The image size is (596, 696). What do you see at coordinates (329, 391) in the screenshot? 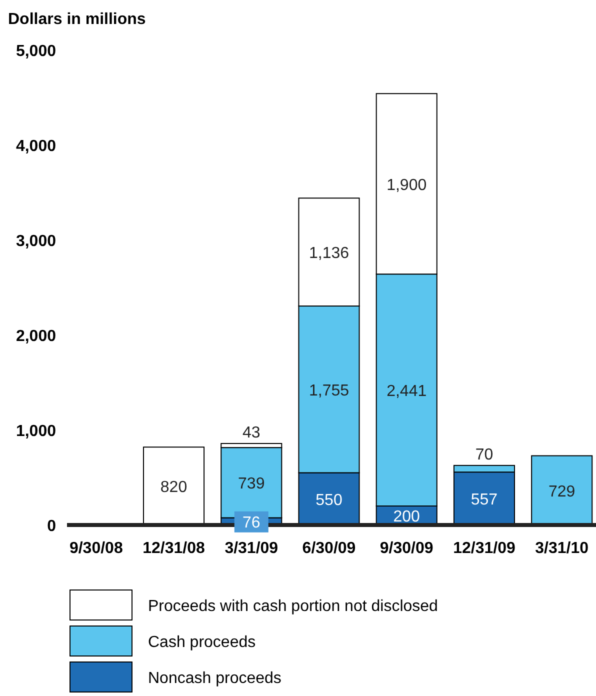
I see `data-label: 1,755` at bounding box center [329, 391].